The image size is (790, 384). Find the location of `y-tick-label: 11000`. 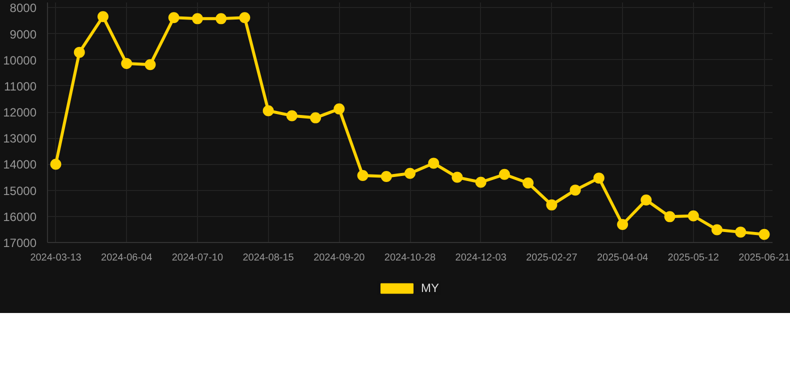

y-tick-label: 11000 is located at coordinates (20, 86).